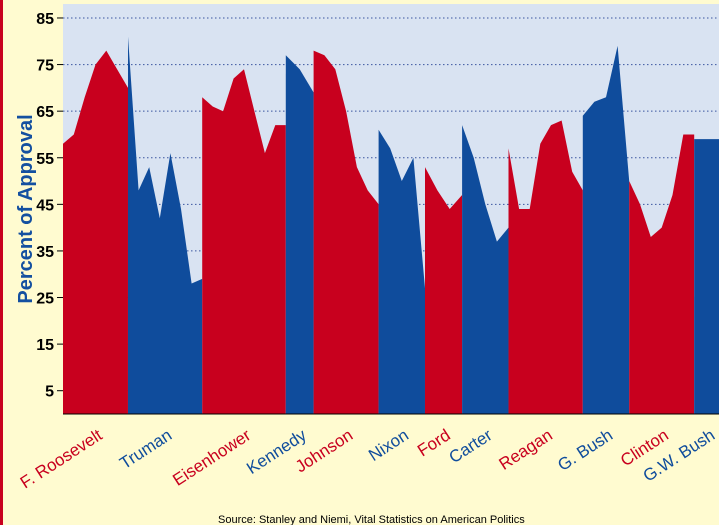 The width and height of the screenshot is (719, 525). I want to click on y-tick-label: 65, so click(45, 112).